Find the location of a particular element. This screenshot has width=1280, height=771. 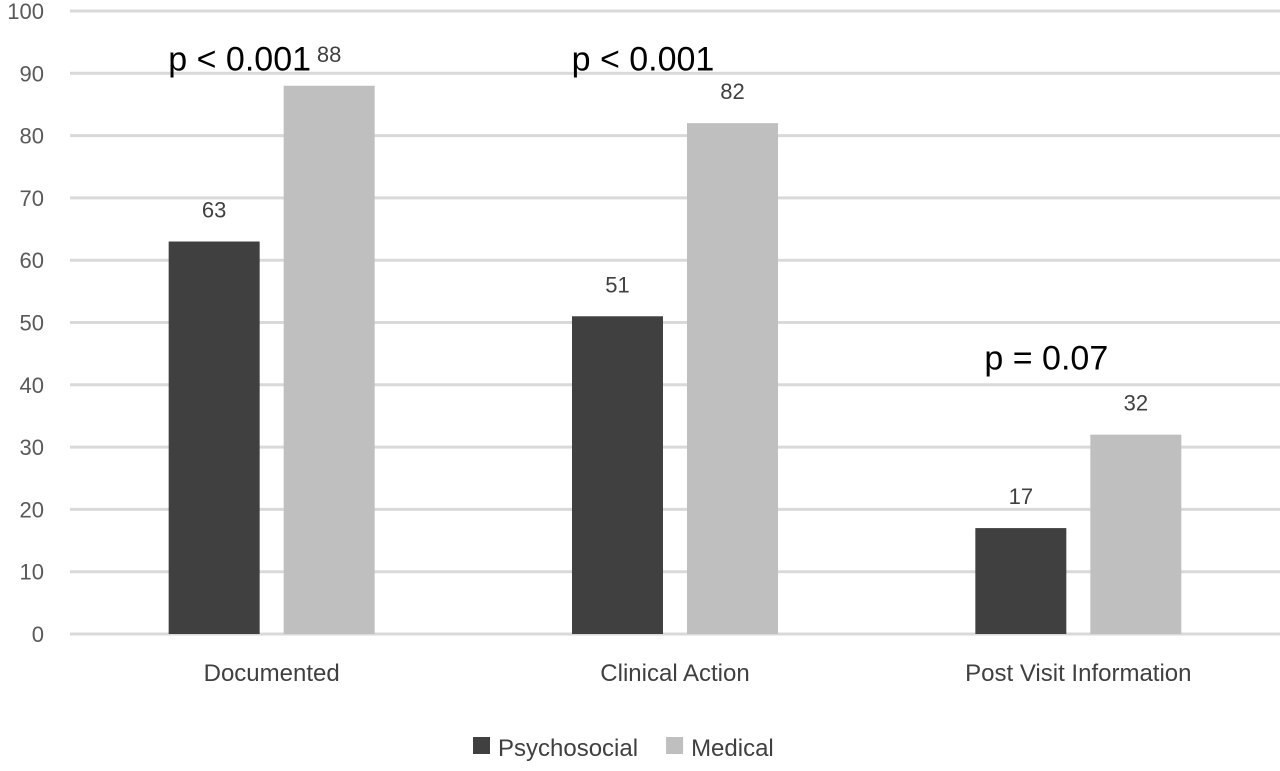

data-label: 17 is located at coordinates (1021, 496).